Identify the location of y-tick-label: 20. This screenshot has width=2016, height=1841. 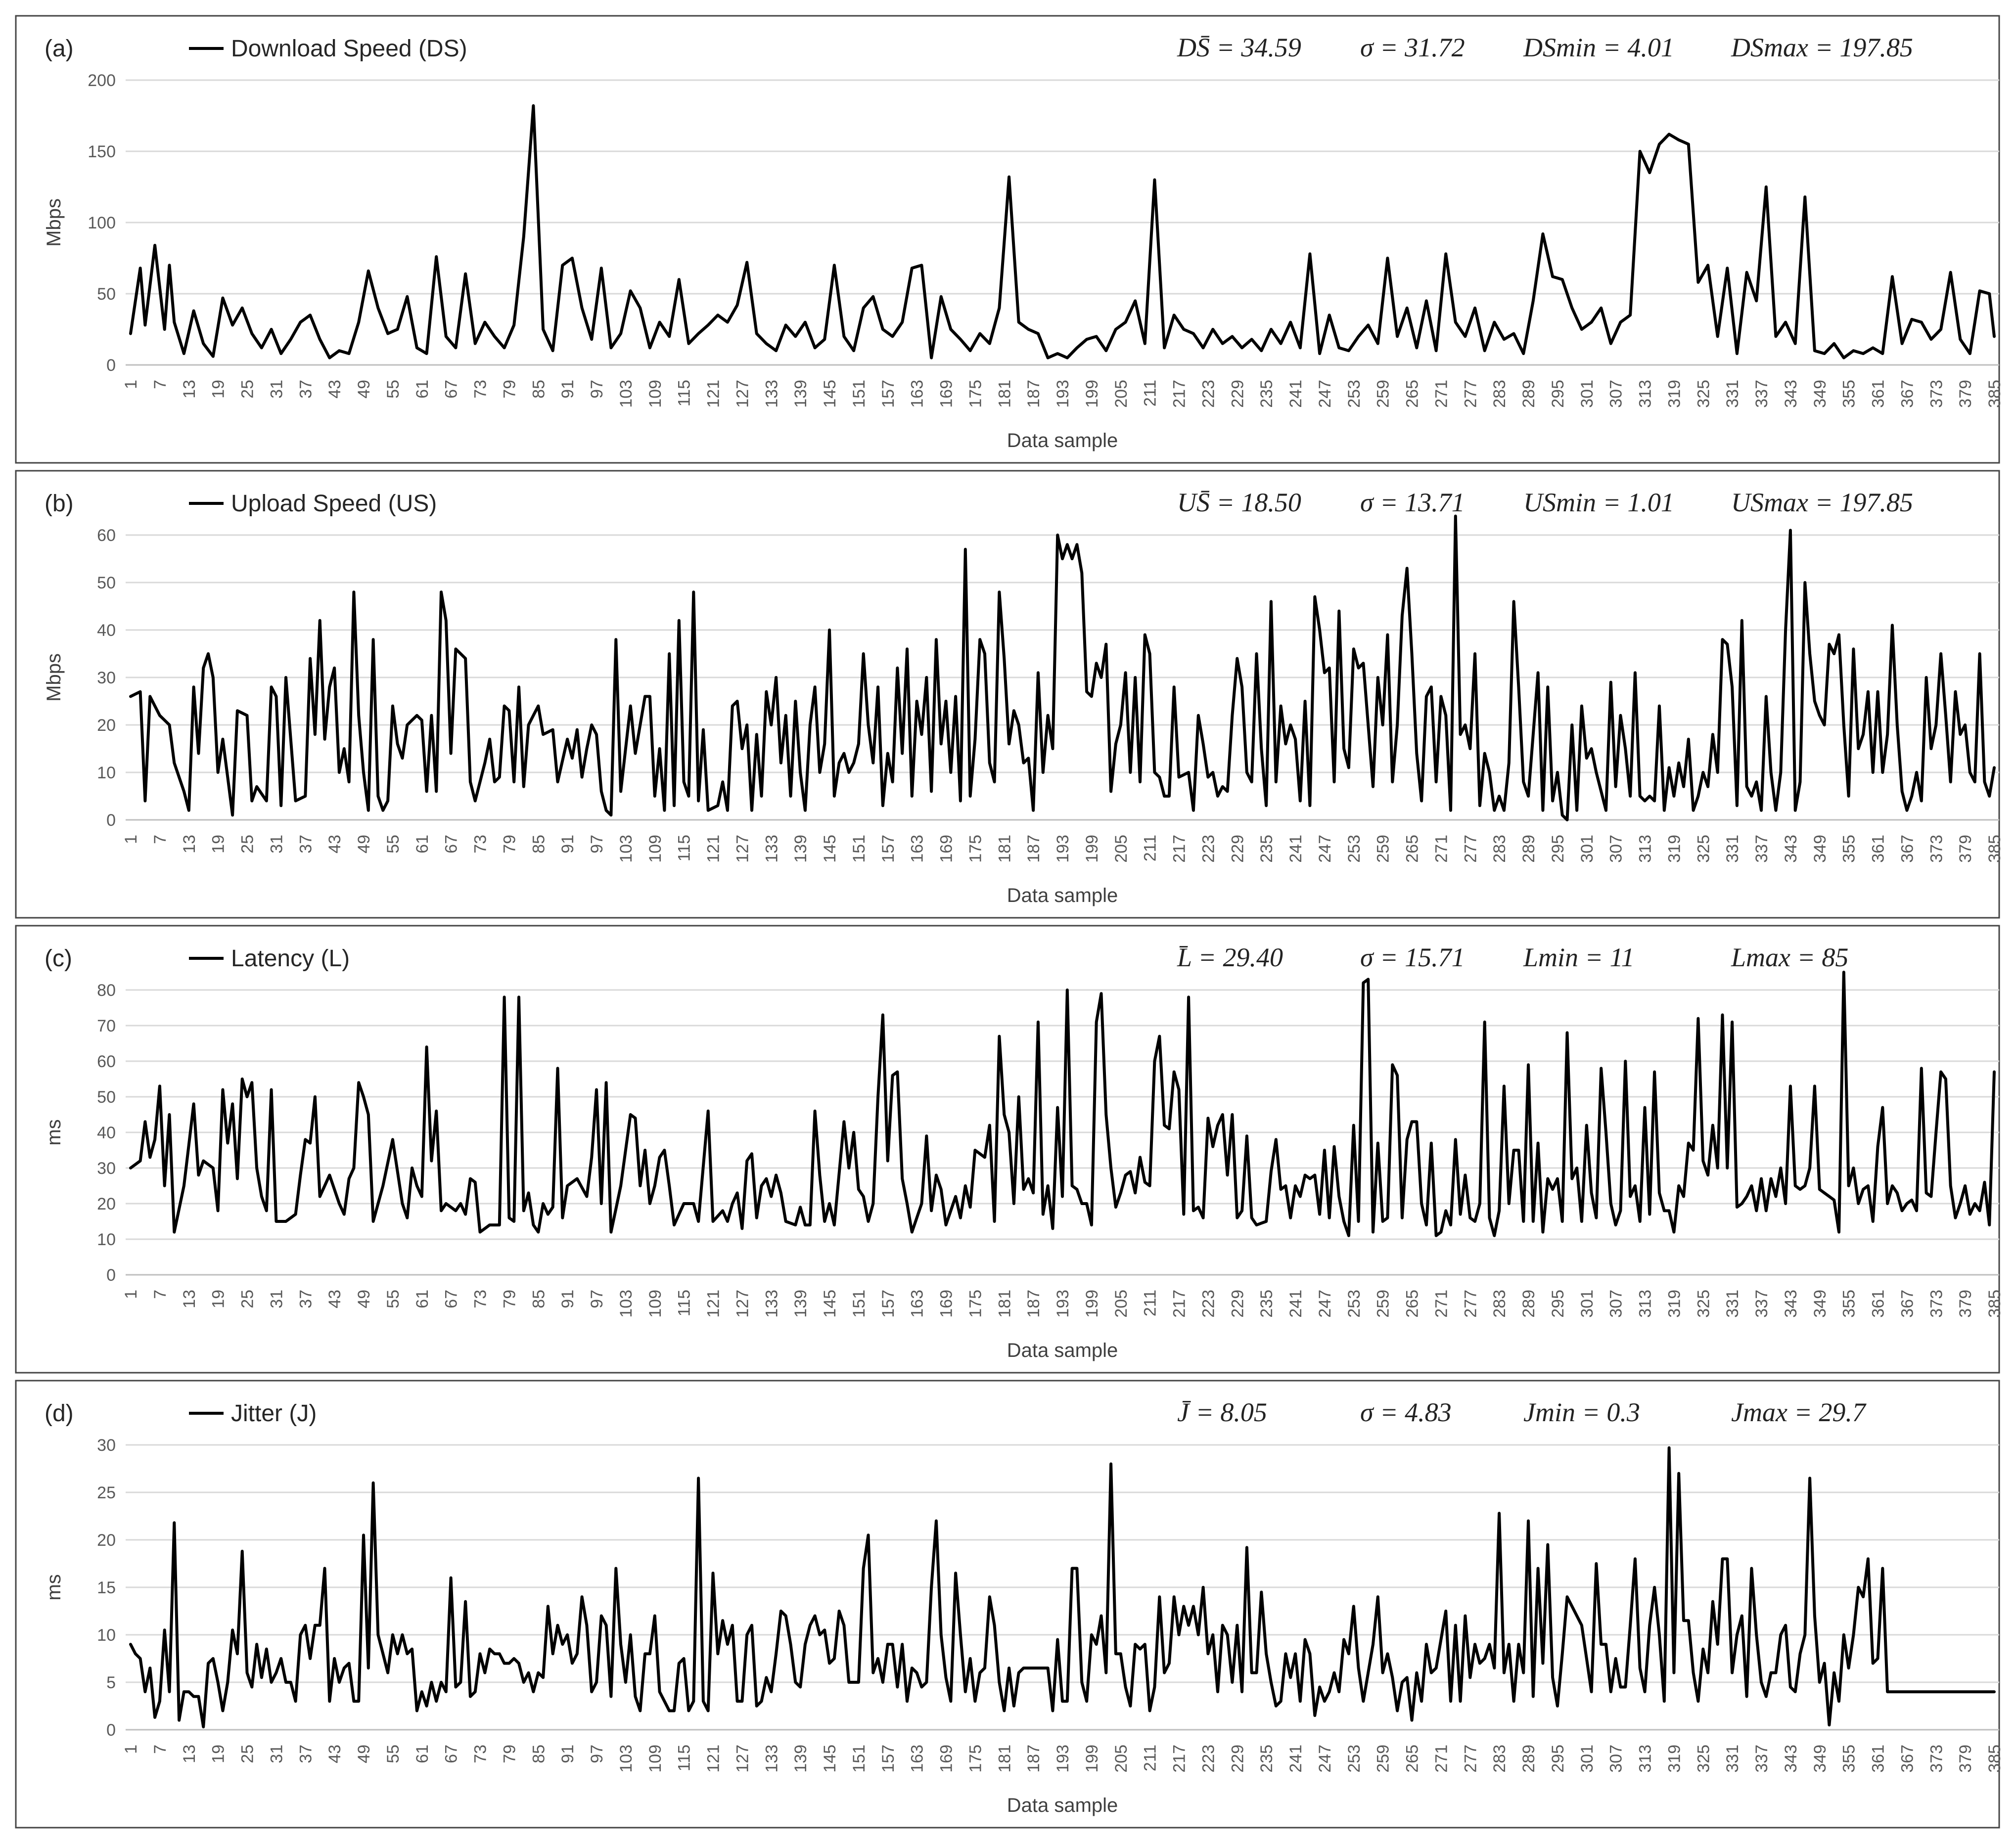
(106, 726).